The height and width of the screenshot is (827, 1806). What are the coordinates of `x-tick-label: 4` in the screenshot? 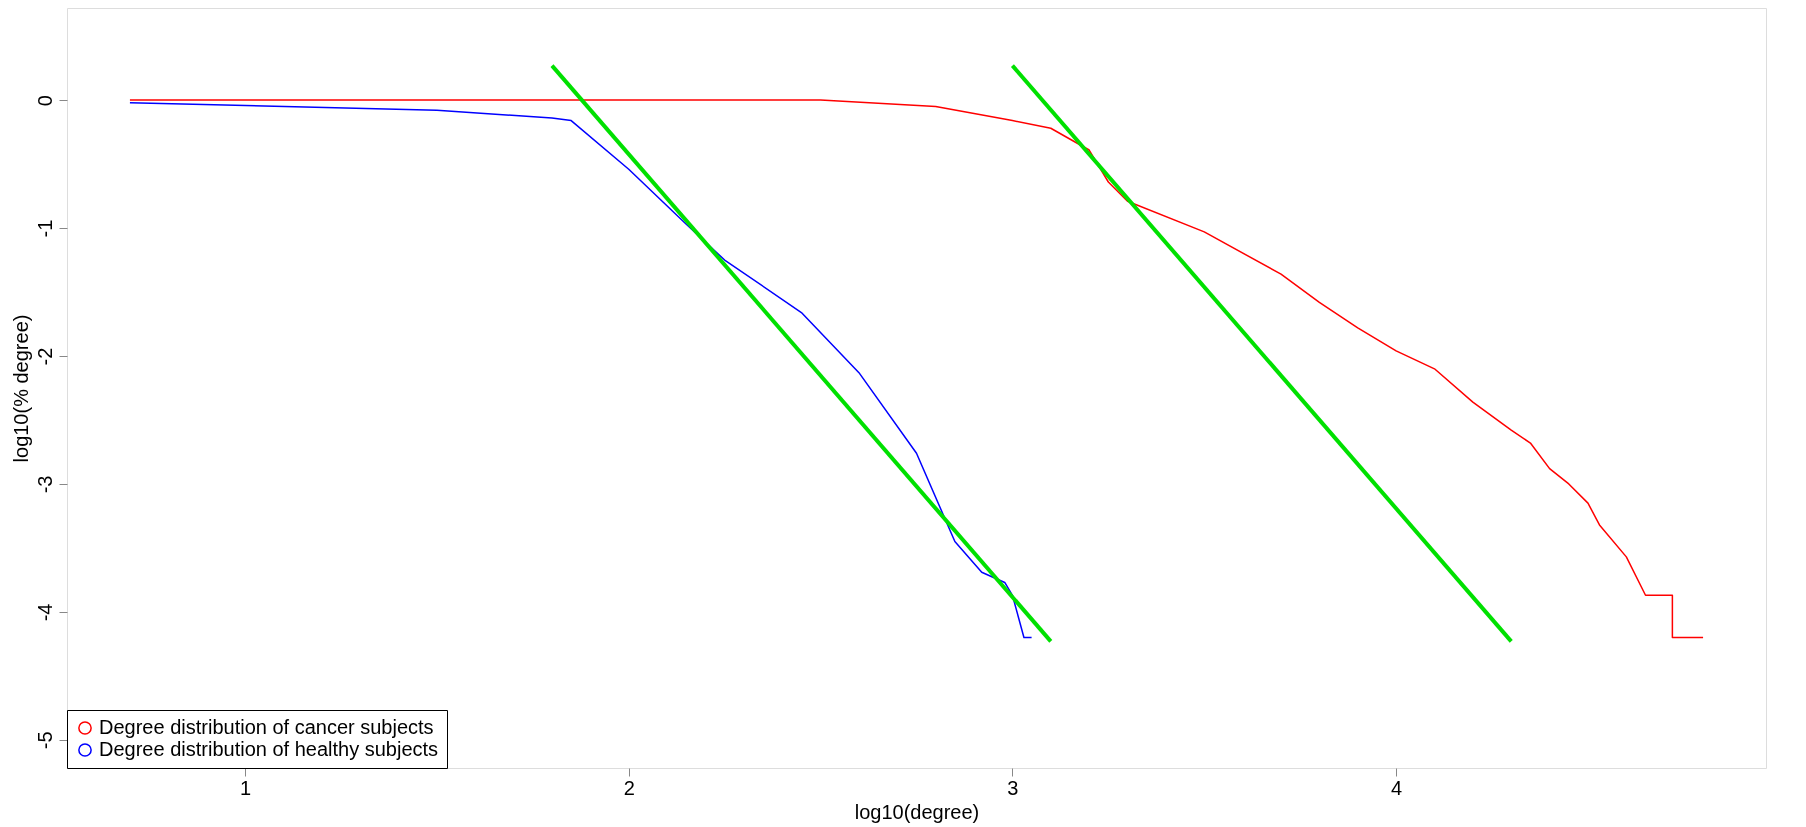 It's located at (1397, 787).